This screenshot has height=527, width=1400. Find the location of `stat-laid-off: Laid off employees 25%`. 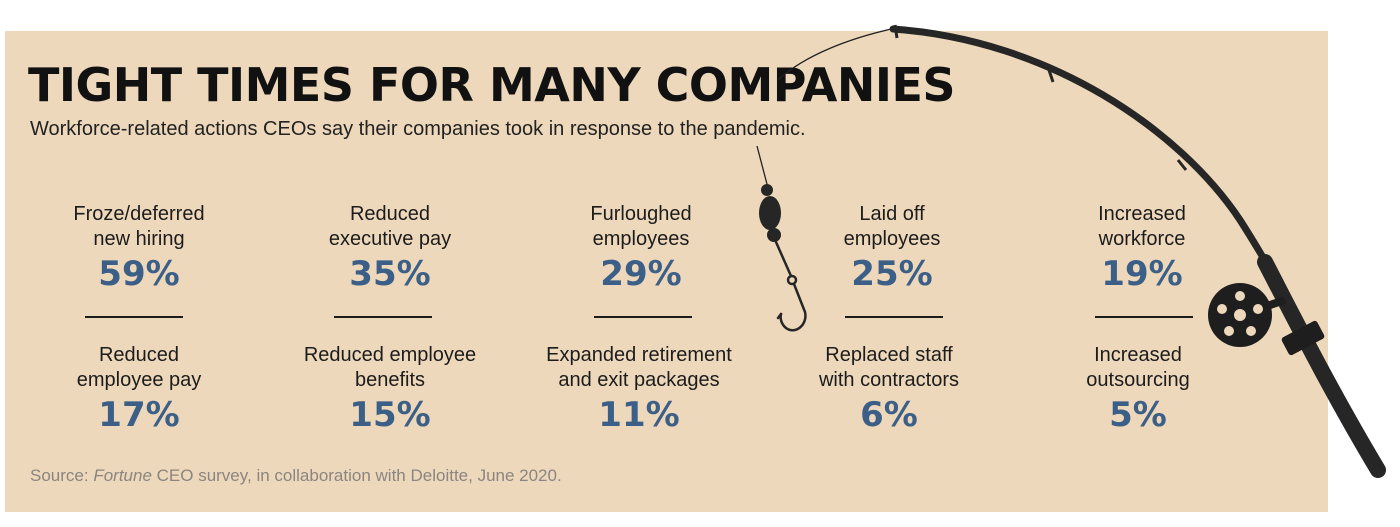

stat-laid-off: Laid off employees 25% is located at coordinates (892, 248).